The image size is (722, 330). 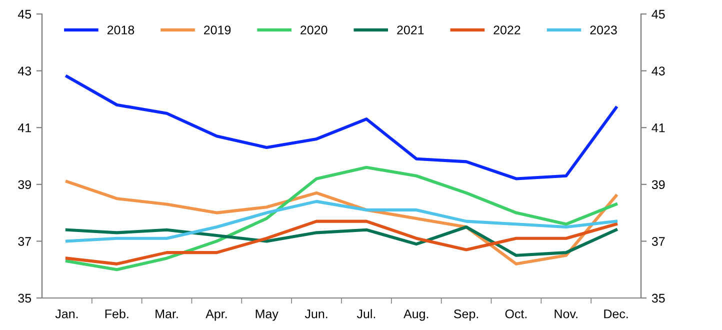 What do you see at coordinates (25, 14) in the screenshot?
I see `y-tick-label: 45` at bounding box center [25, 14].